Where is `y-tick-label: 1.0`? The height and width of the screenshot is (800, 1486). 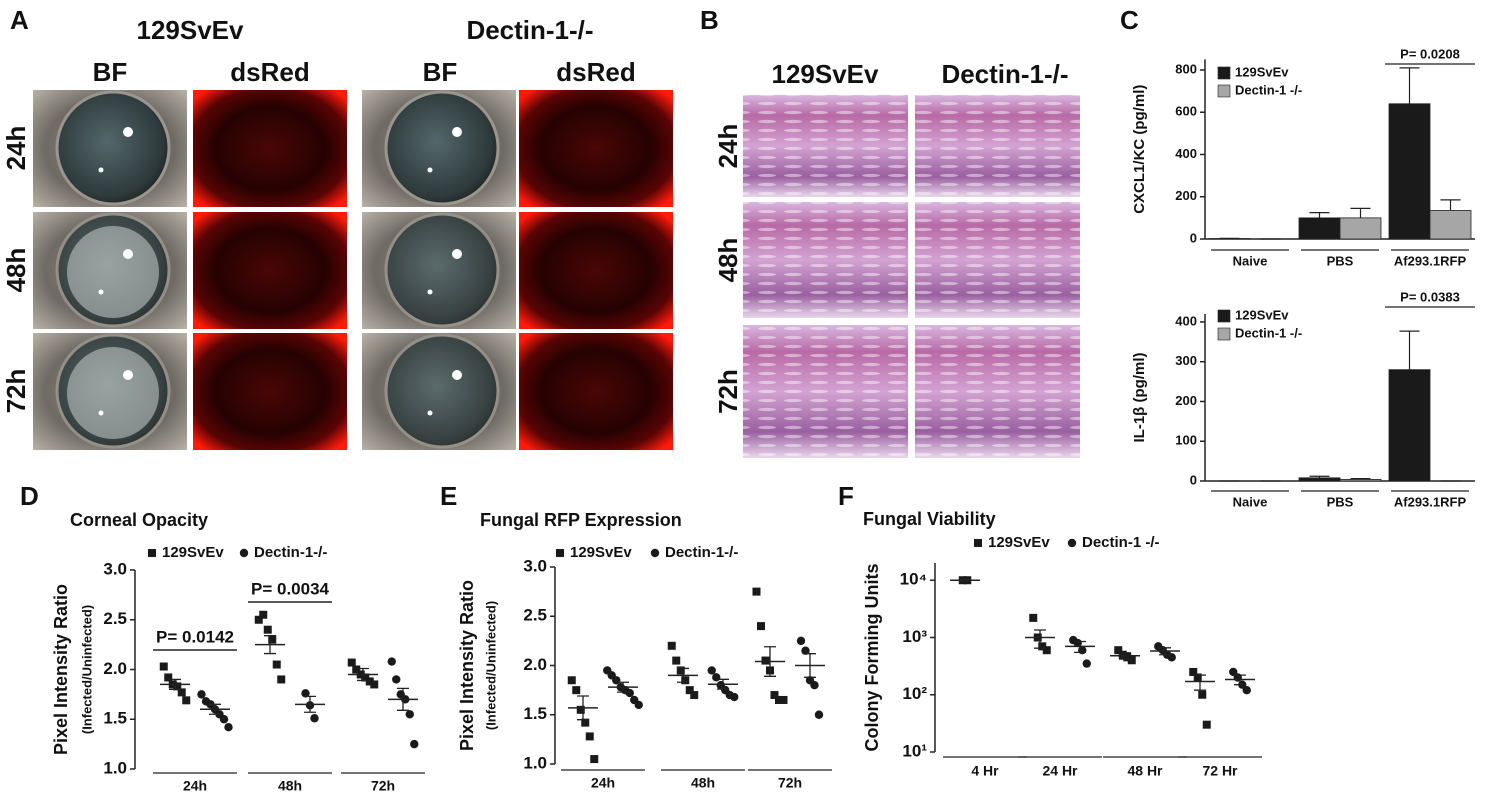 y-tick-label: 1.0 is located at coordinates (535, 762).